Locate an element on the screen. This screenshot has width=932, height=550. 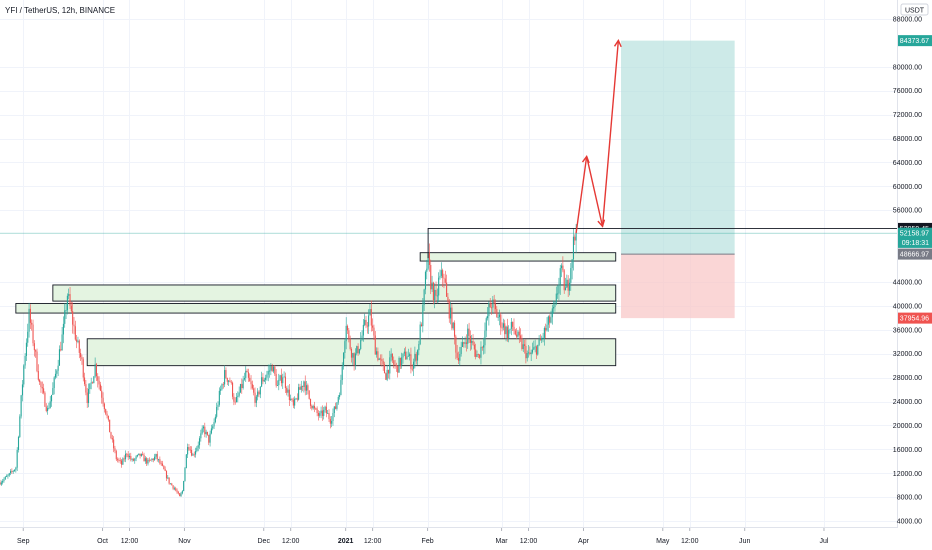
target-zone is located at coordinates (678, 147).